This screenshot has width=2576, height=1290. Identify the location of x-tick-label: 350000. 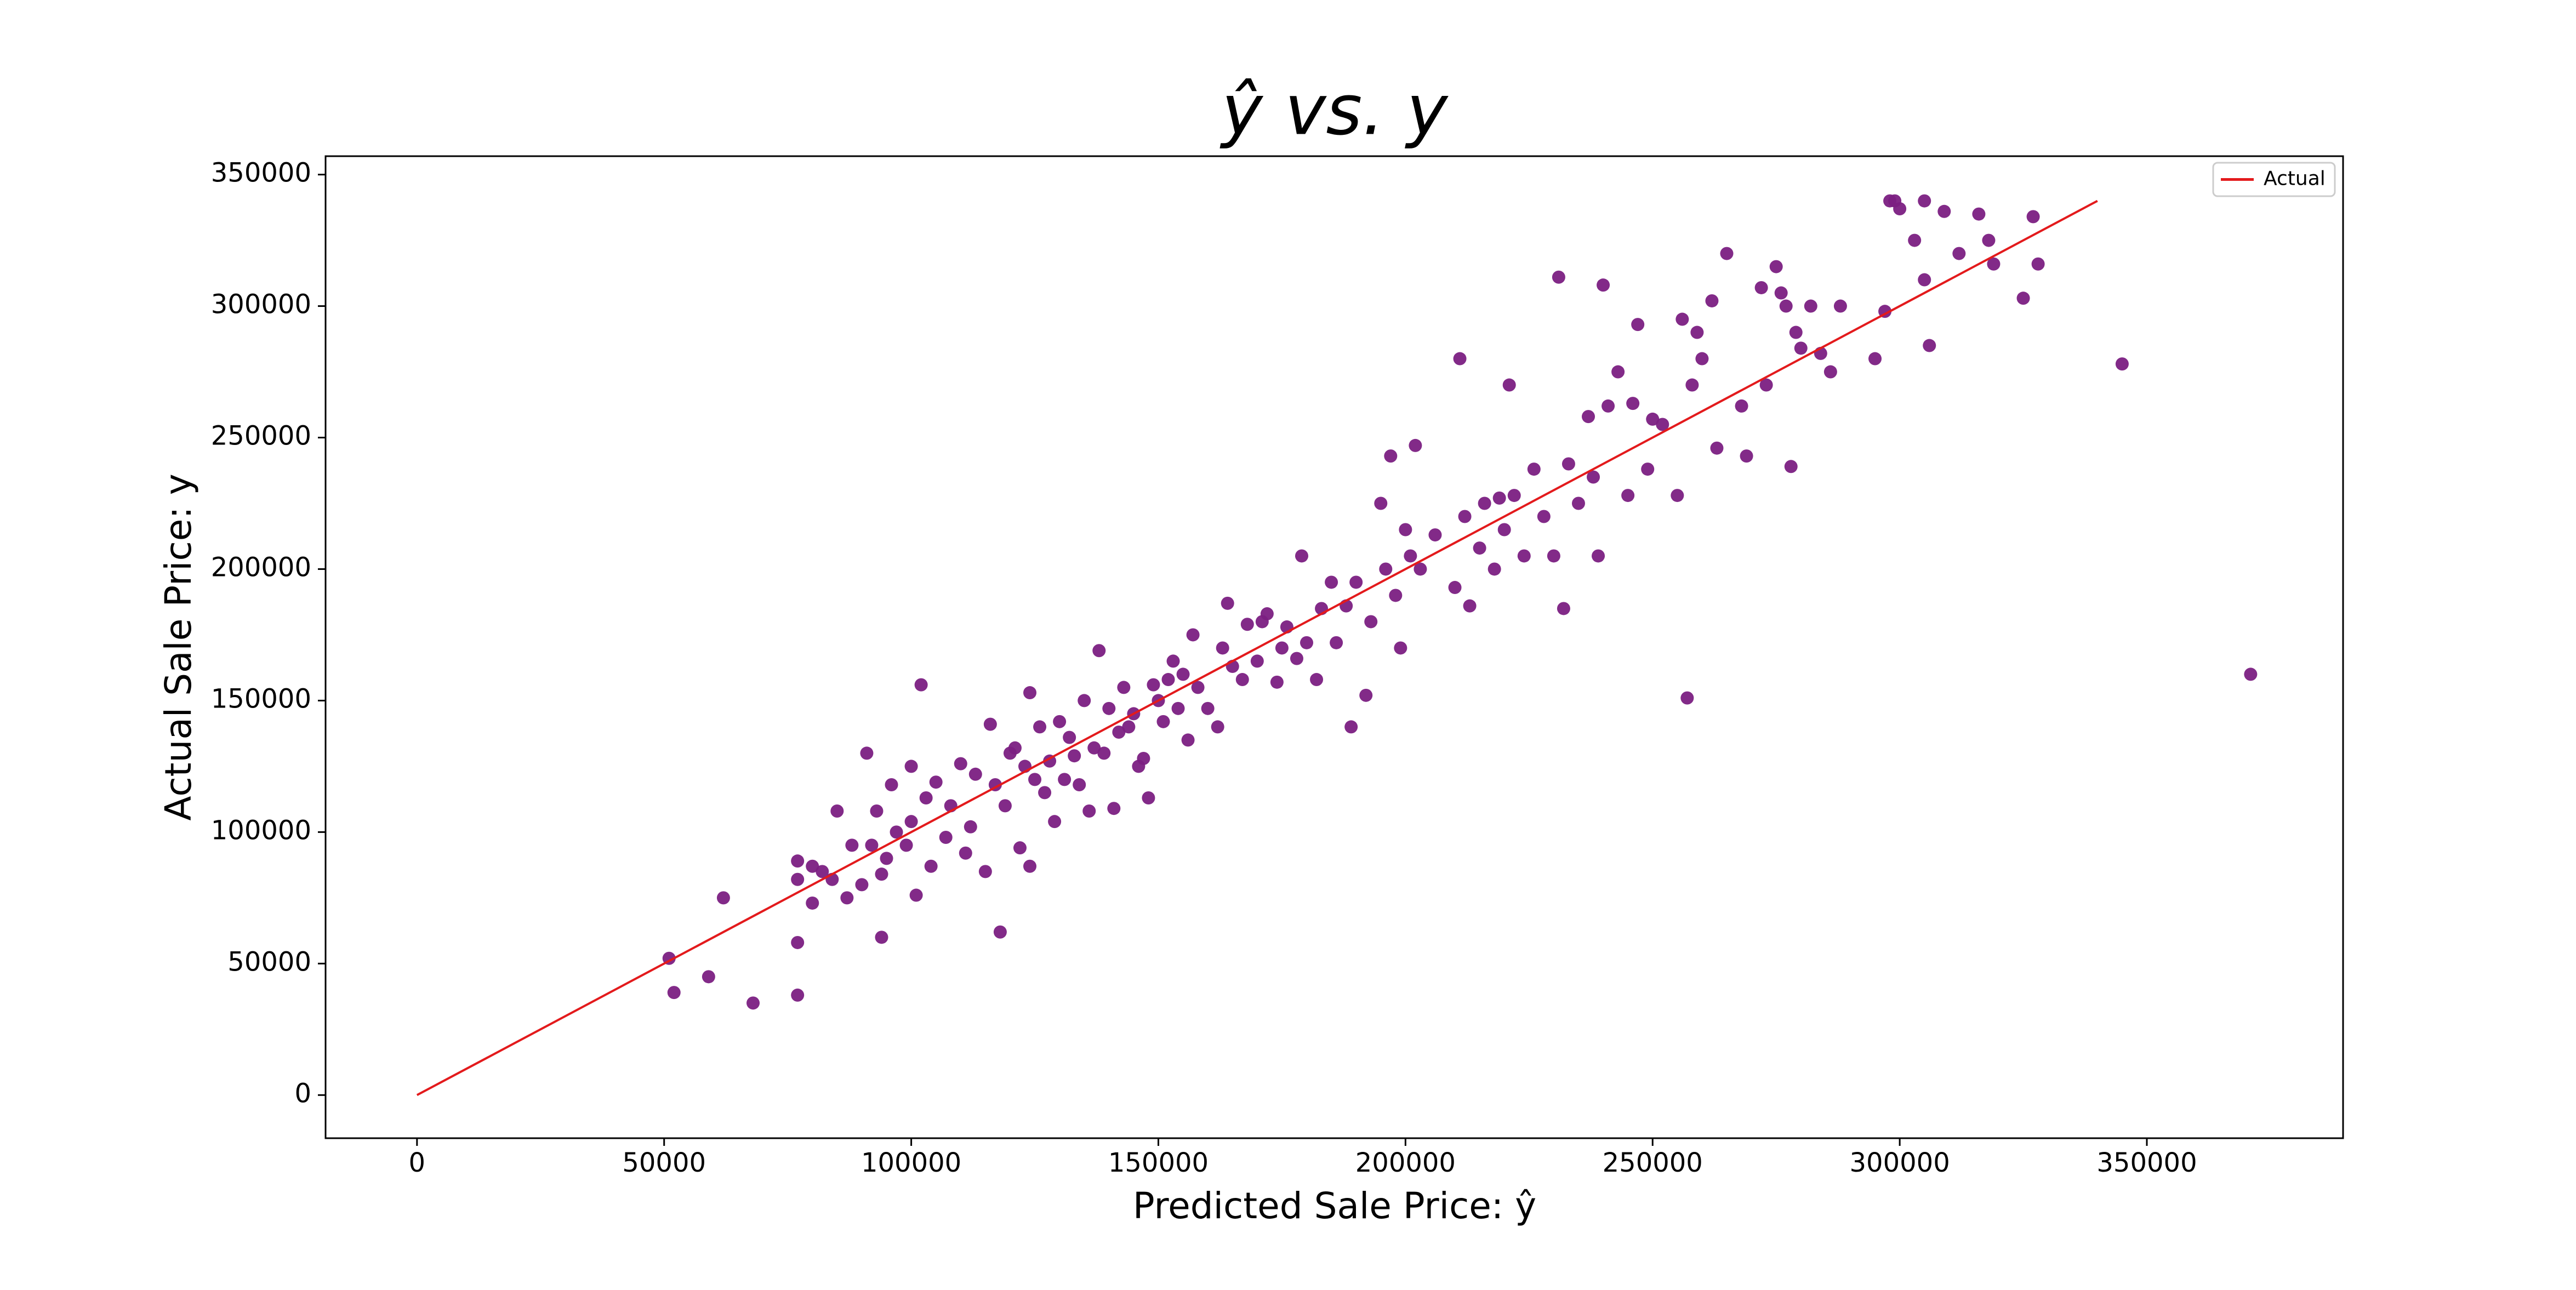
(2146, 1163).